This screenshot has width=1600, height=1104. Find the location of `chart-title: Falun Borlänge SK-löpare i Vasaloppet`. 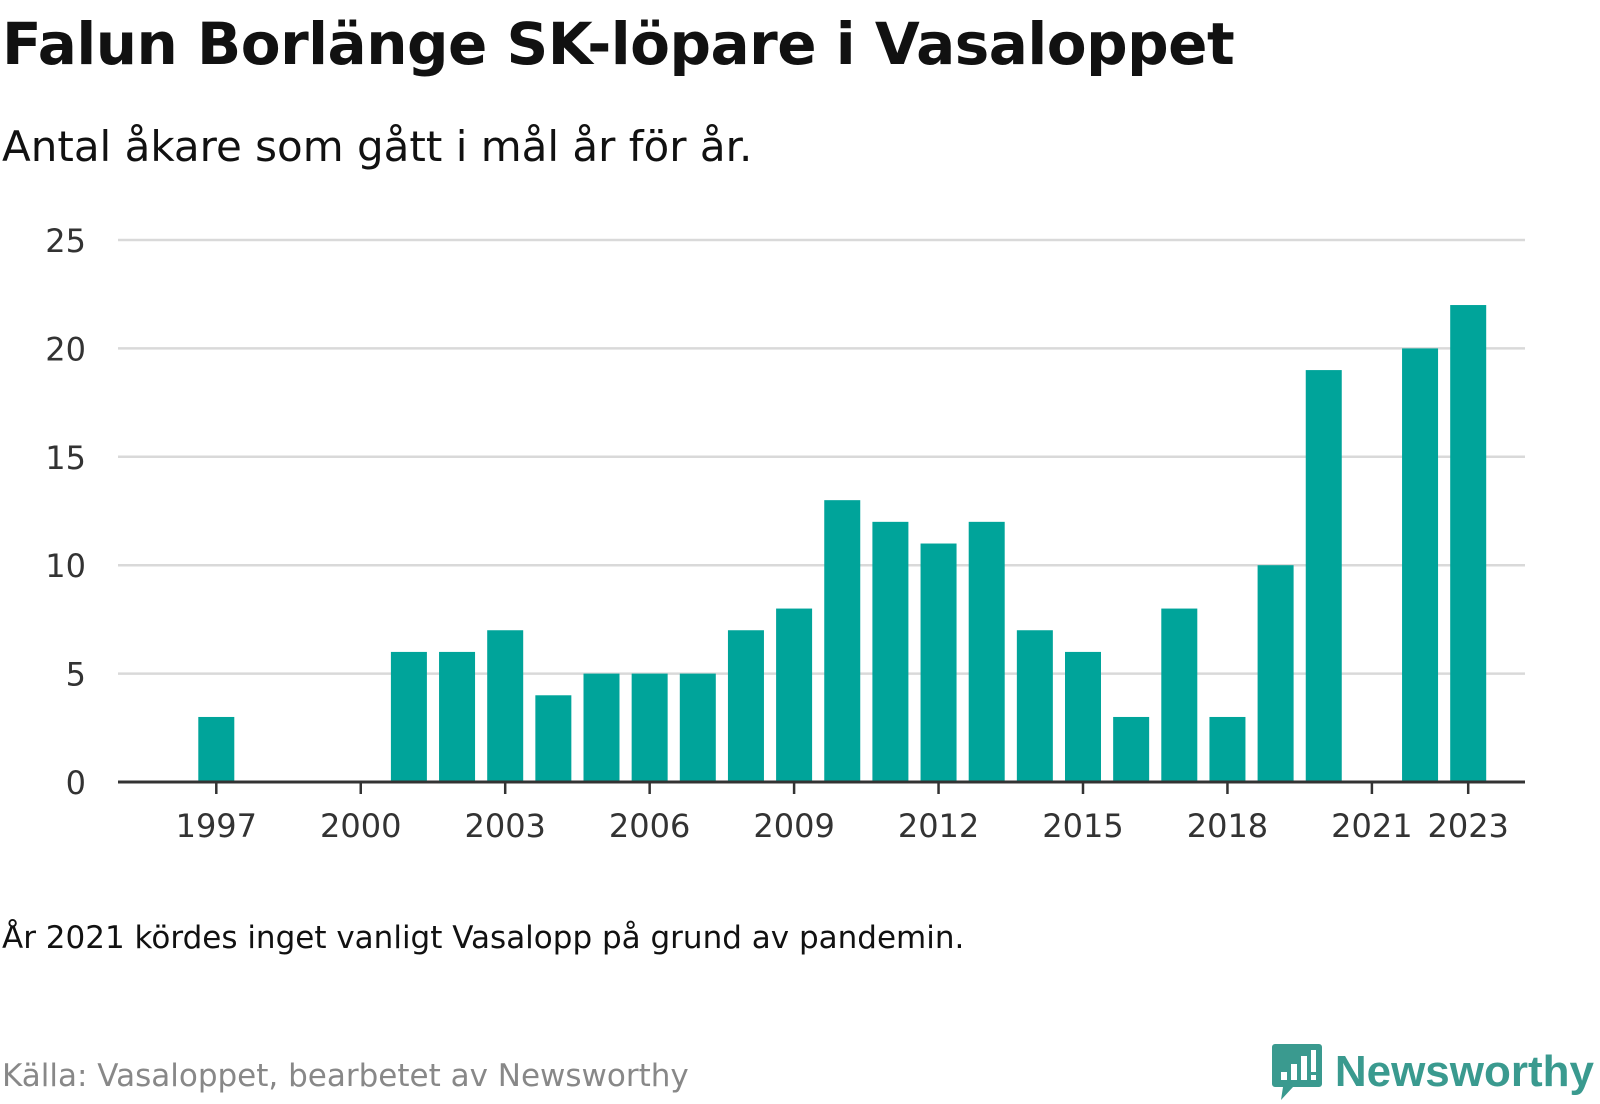

chart-title: Falun Borlänge SK-löpare i Vasaloppet is located at coordinates (618, 44).